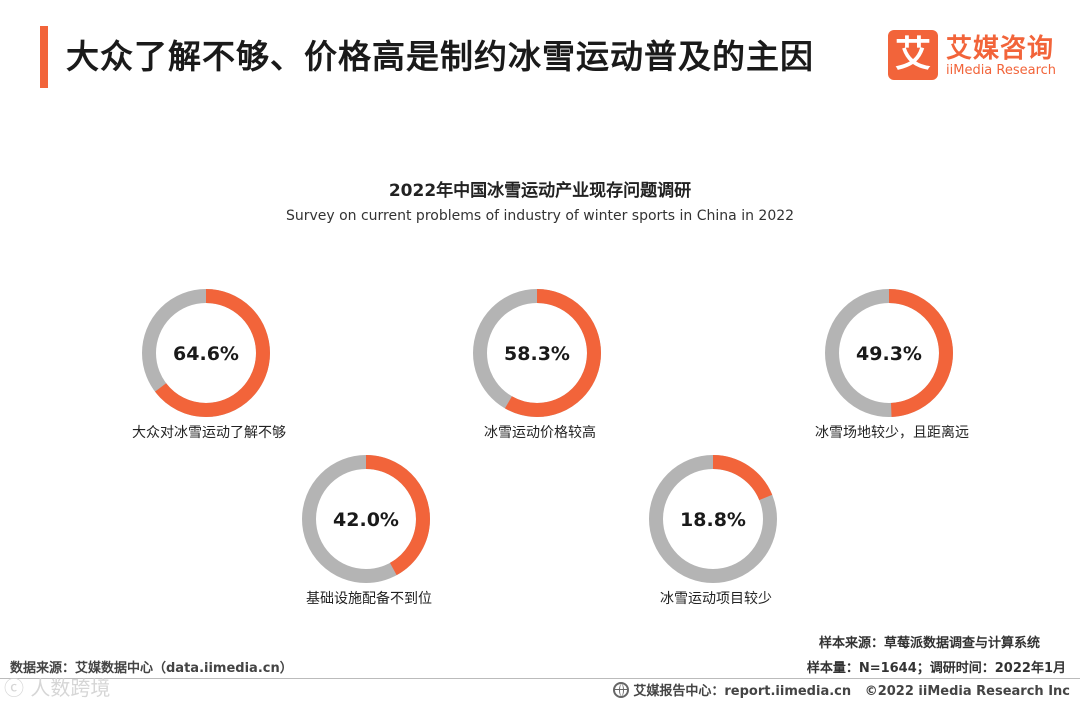 The image size is (1080, 702). Describe the element at coordinates (967, 691) in the screenshot. I see `copyright: ©2022 iiMedia Research Inc` at that location.